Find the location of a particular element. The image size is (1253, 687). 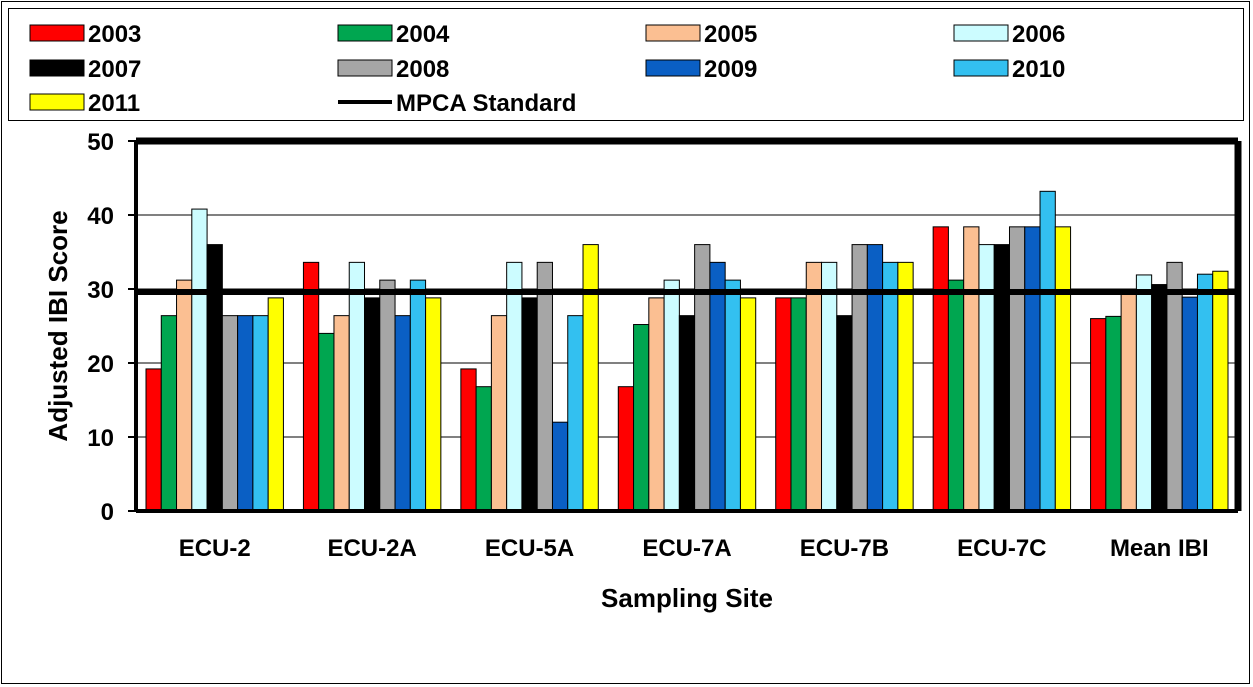

bar-2005-ecu-2a is located at coordinates (341, 413).